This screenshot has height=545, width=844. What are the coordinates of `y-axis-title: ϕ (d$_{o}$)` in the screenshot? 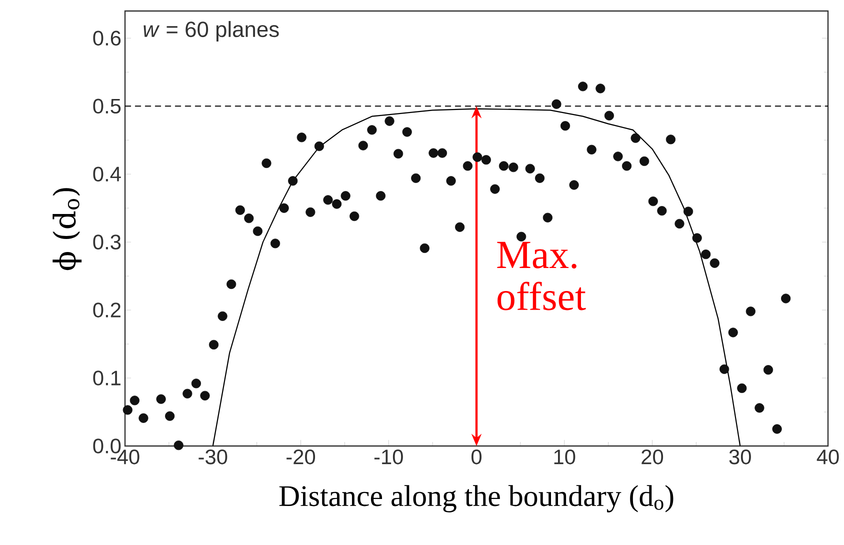 It's located at (67, 229).